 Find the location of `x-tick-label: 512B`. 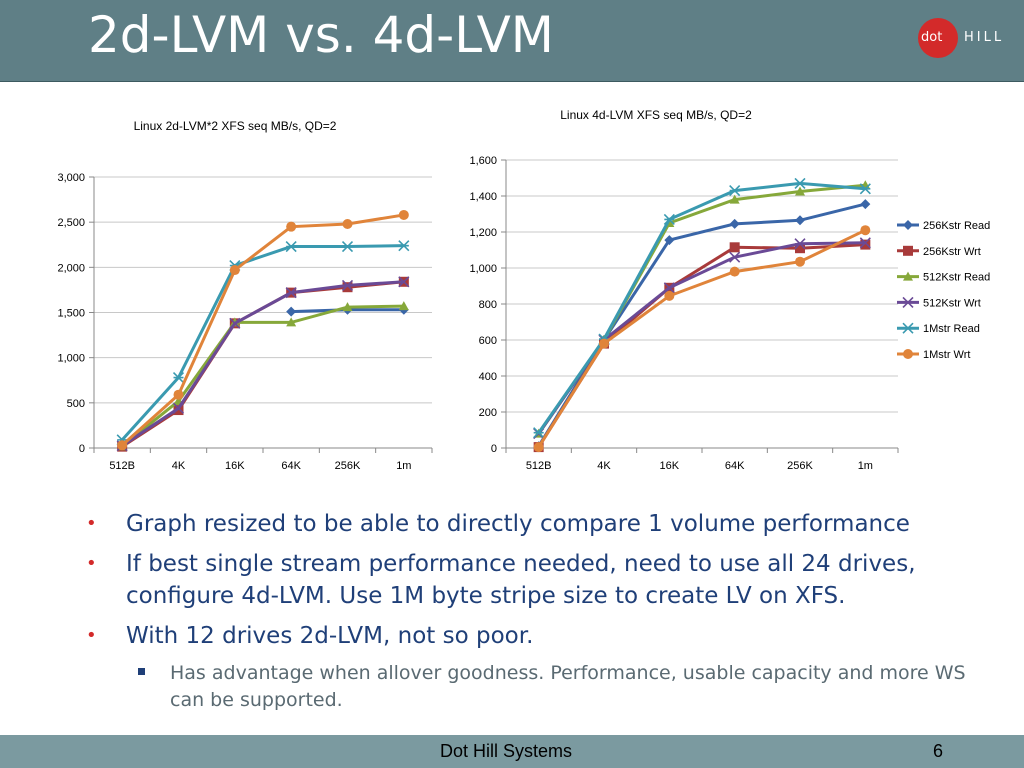

x-tick-label: 512B is located at coordinates (122, 466).